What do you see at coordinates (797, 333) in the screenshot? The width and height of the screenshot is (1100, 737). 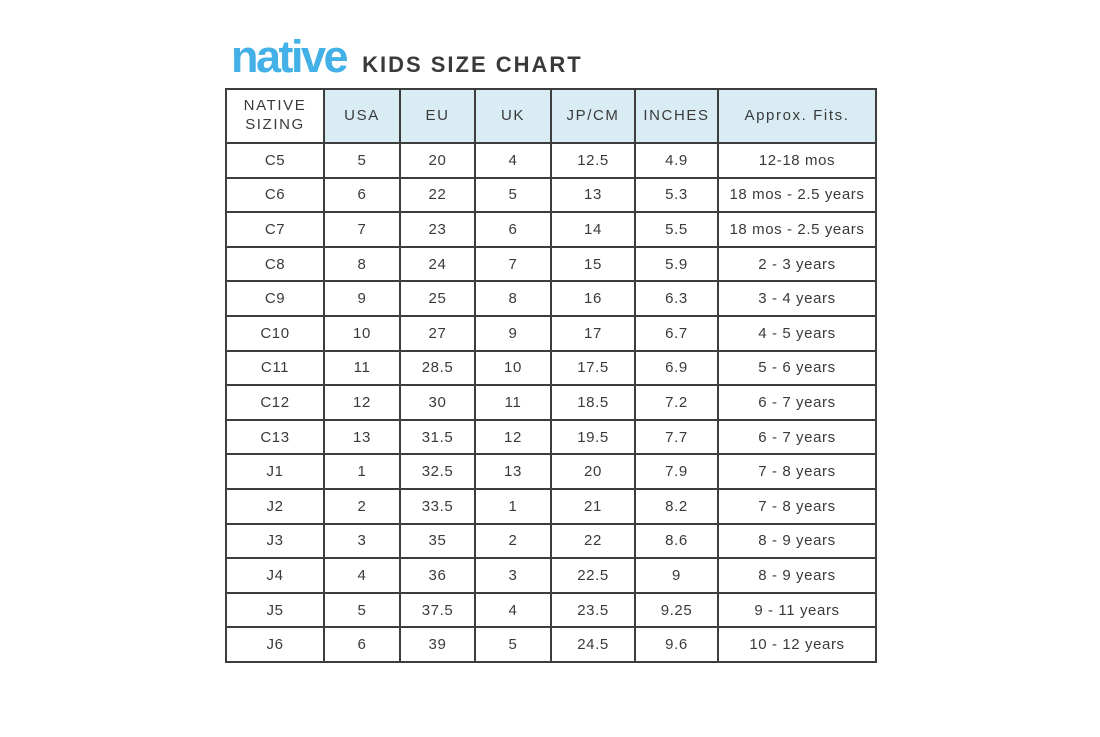 I see `cell-c10-approx-fits: 4 - 5 years` at bounding box center [797, 333].